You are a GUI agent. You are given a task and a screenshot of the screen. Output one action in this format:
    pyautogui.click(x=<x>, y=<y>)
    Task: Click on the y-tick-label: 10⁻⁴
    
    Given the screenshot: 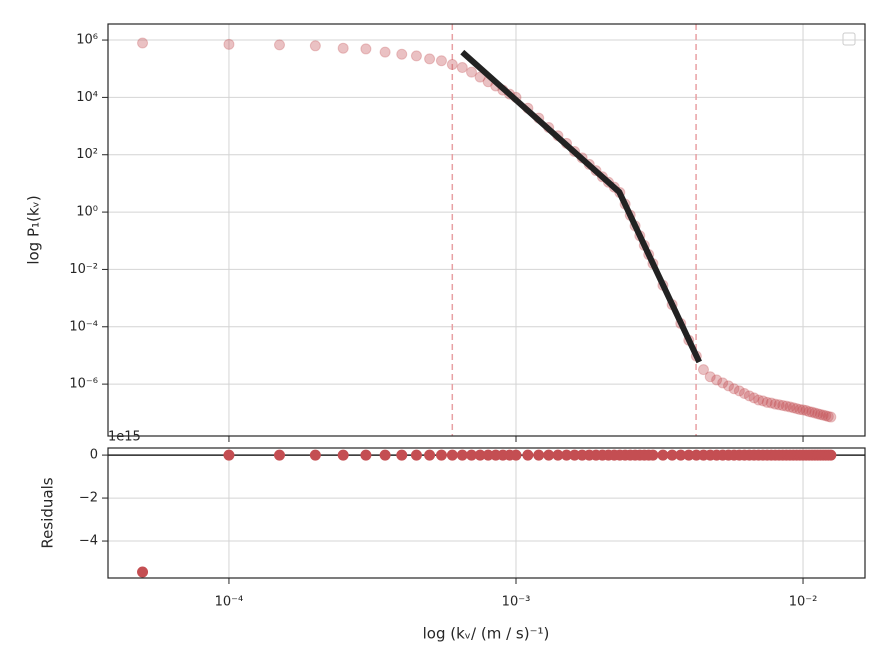 What is the action you would take?
    pyautogui.click(x=83, y=326)
    